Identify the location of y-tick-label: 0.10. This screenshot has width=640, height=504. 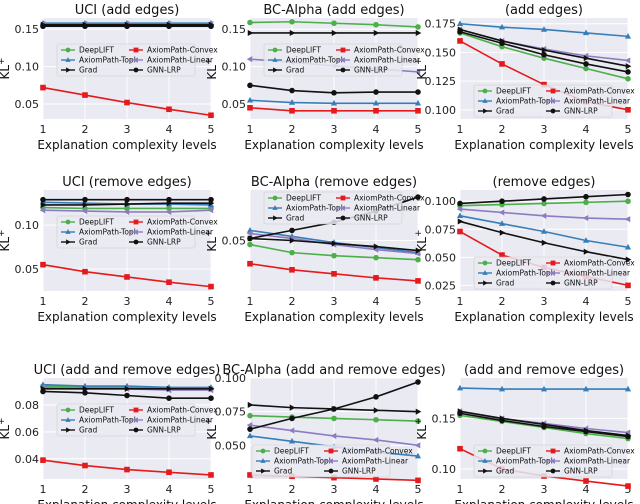
(27, 67).